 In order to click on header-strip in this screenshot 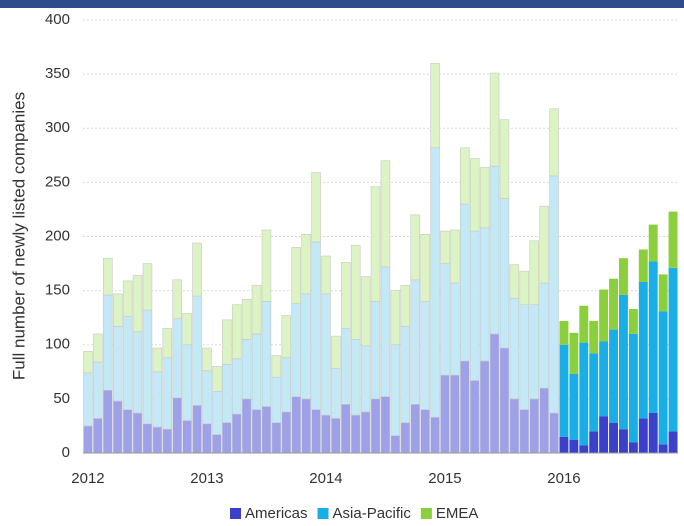, I will do `click(342, 4)`.